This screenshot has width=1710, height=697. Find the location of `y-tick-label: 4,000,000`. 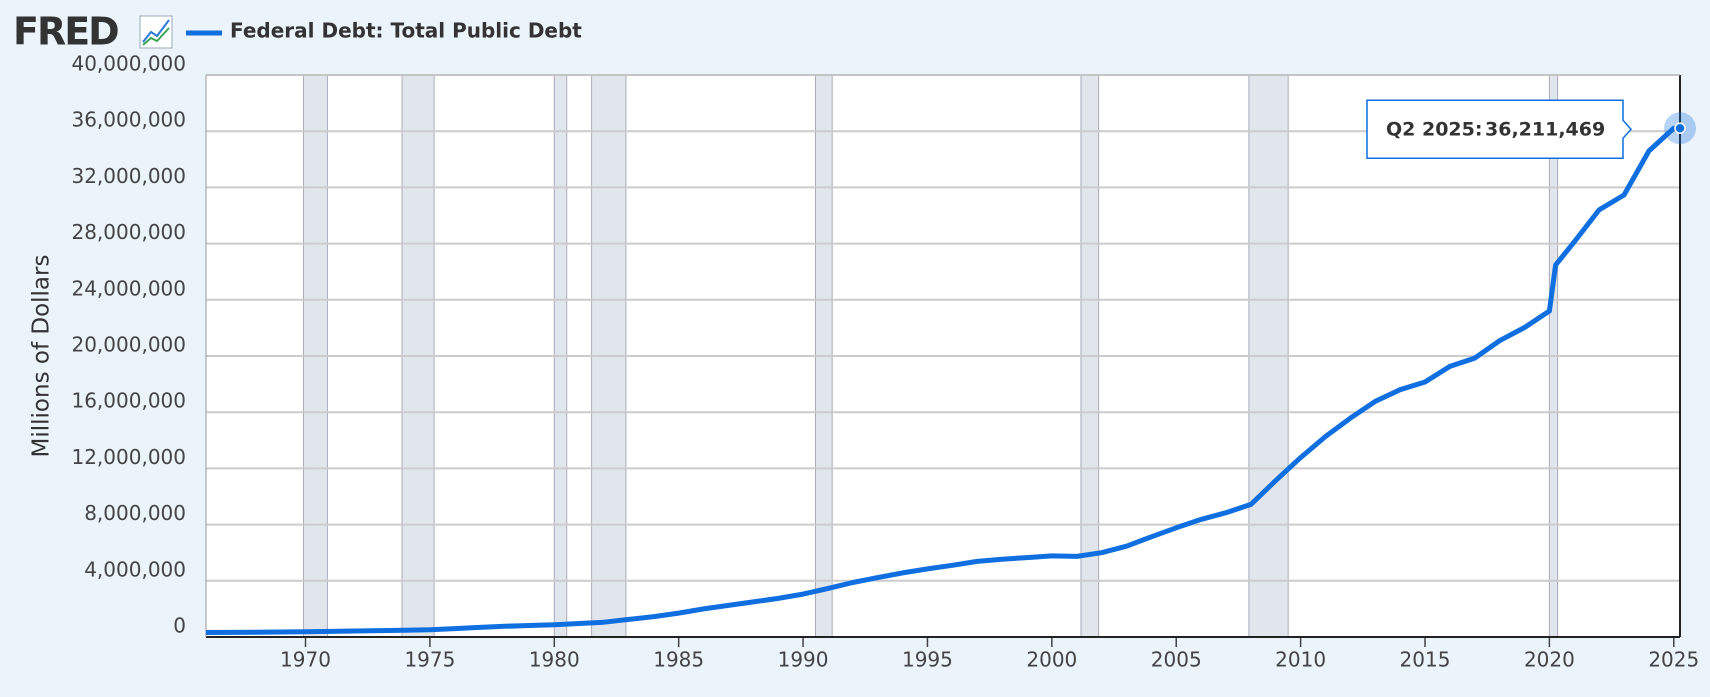

y-tick-label: 4,000,000 is located at coordinates (135, 569).